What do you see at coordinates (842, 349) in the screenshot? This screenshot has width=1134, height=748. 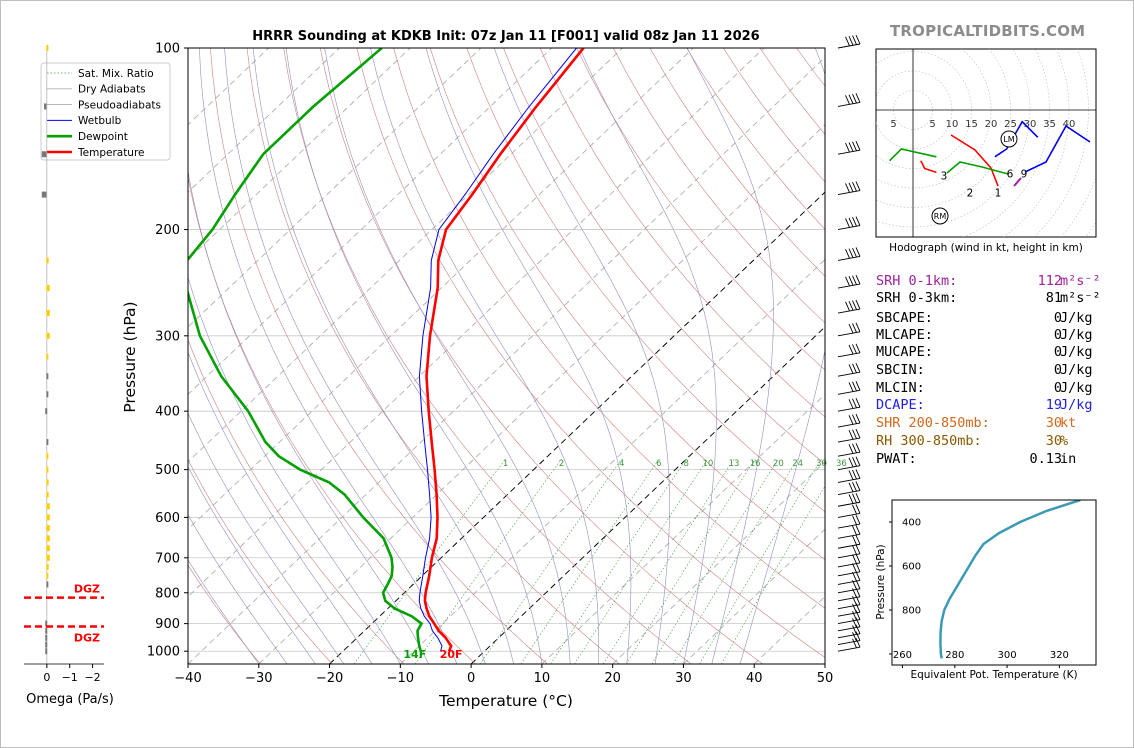 I see `wind-barbs` at bounding box center [842, 349].